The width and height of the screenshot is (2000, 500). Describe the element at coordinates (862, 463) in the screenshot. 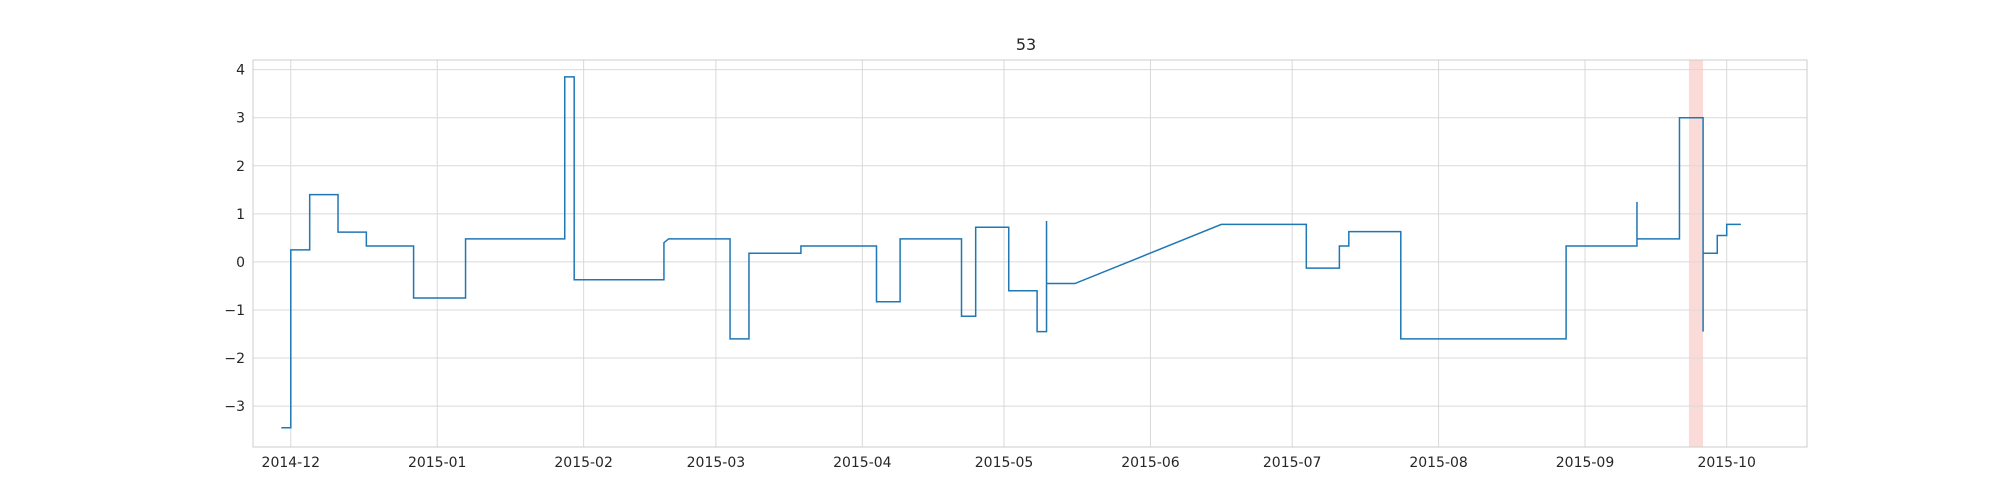

I see `x-tick-label: 2015-04` at that location.